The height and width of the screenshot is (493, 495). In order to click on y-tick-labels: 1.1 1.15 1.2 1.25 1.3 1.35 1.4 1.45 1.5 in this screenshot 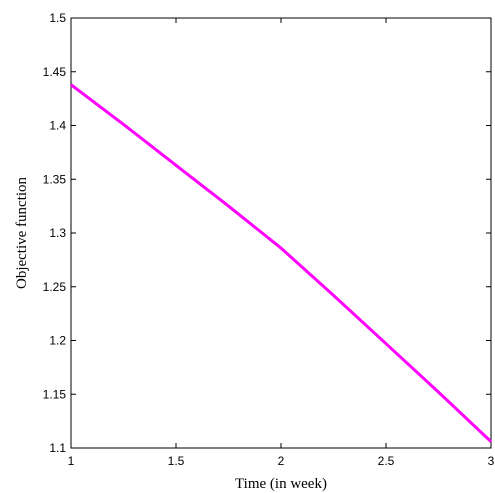, I will do `click(55, 233)`.